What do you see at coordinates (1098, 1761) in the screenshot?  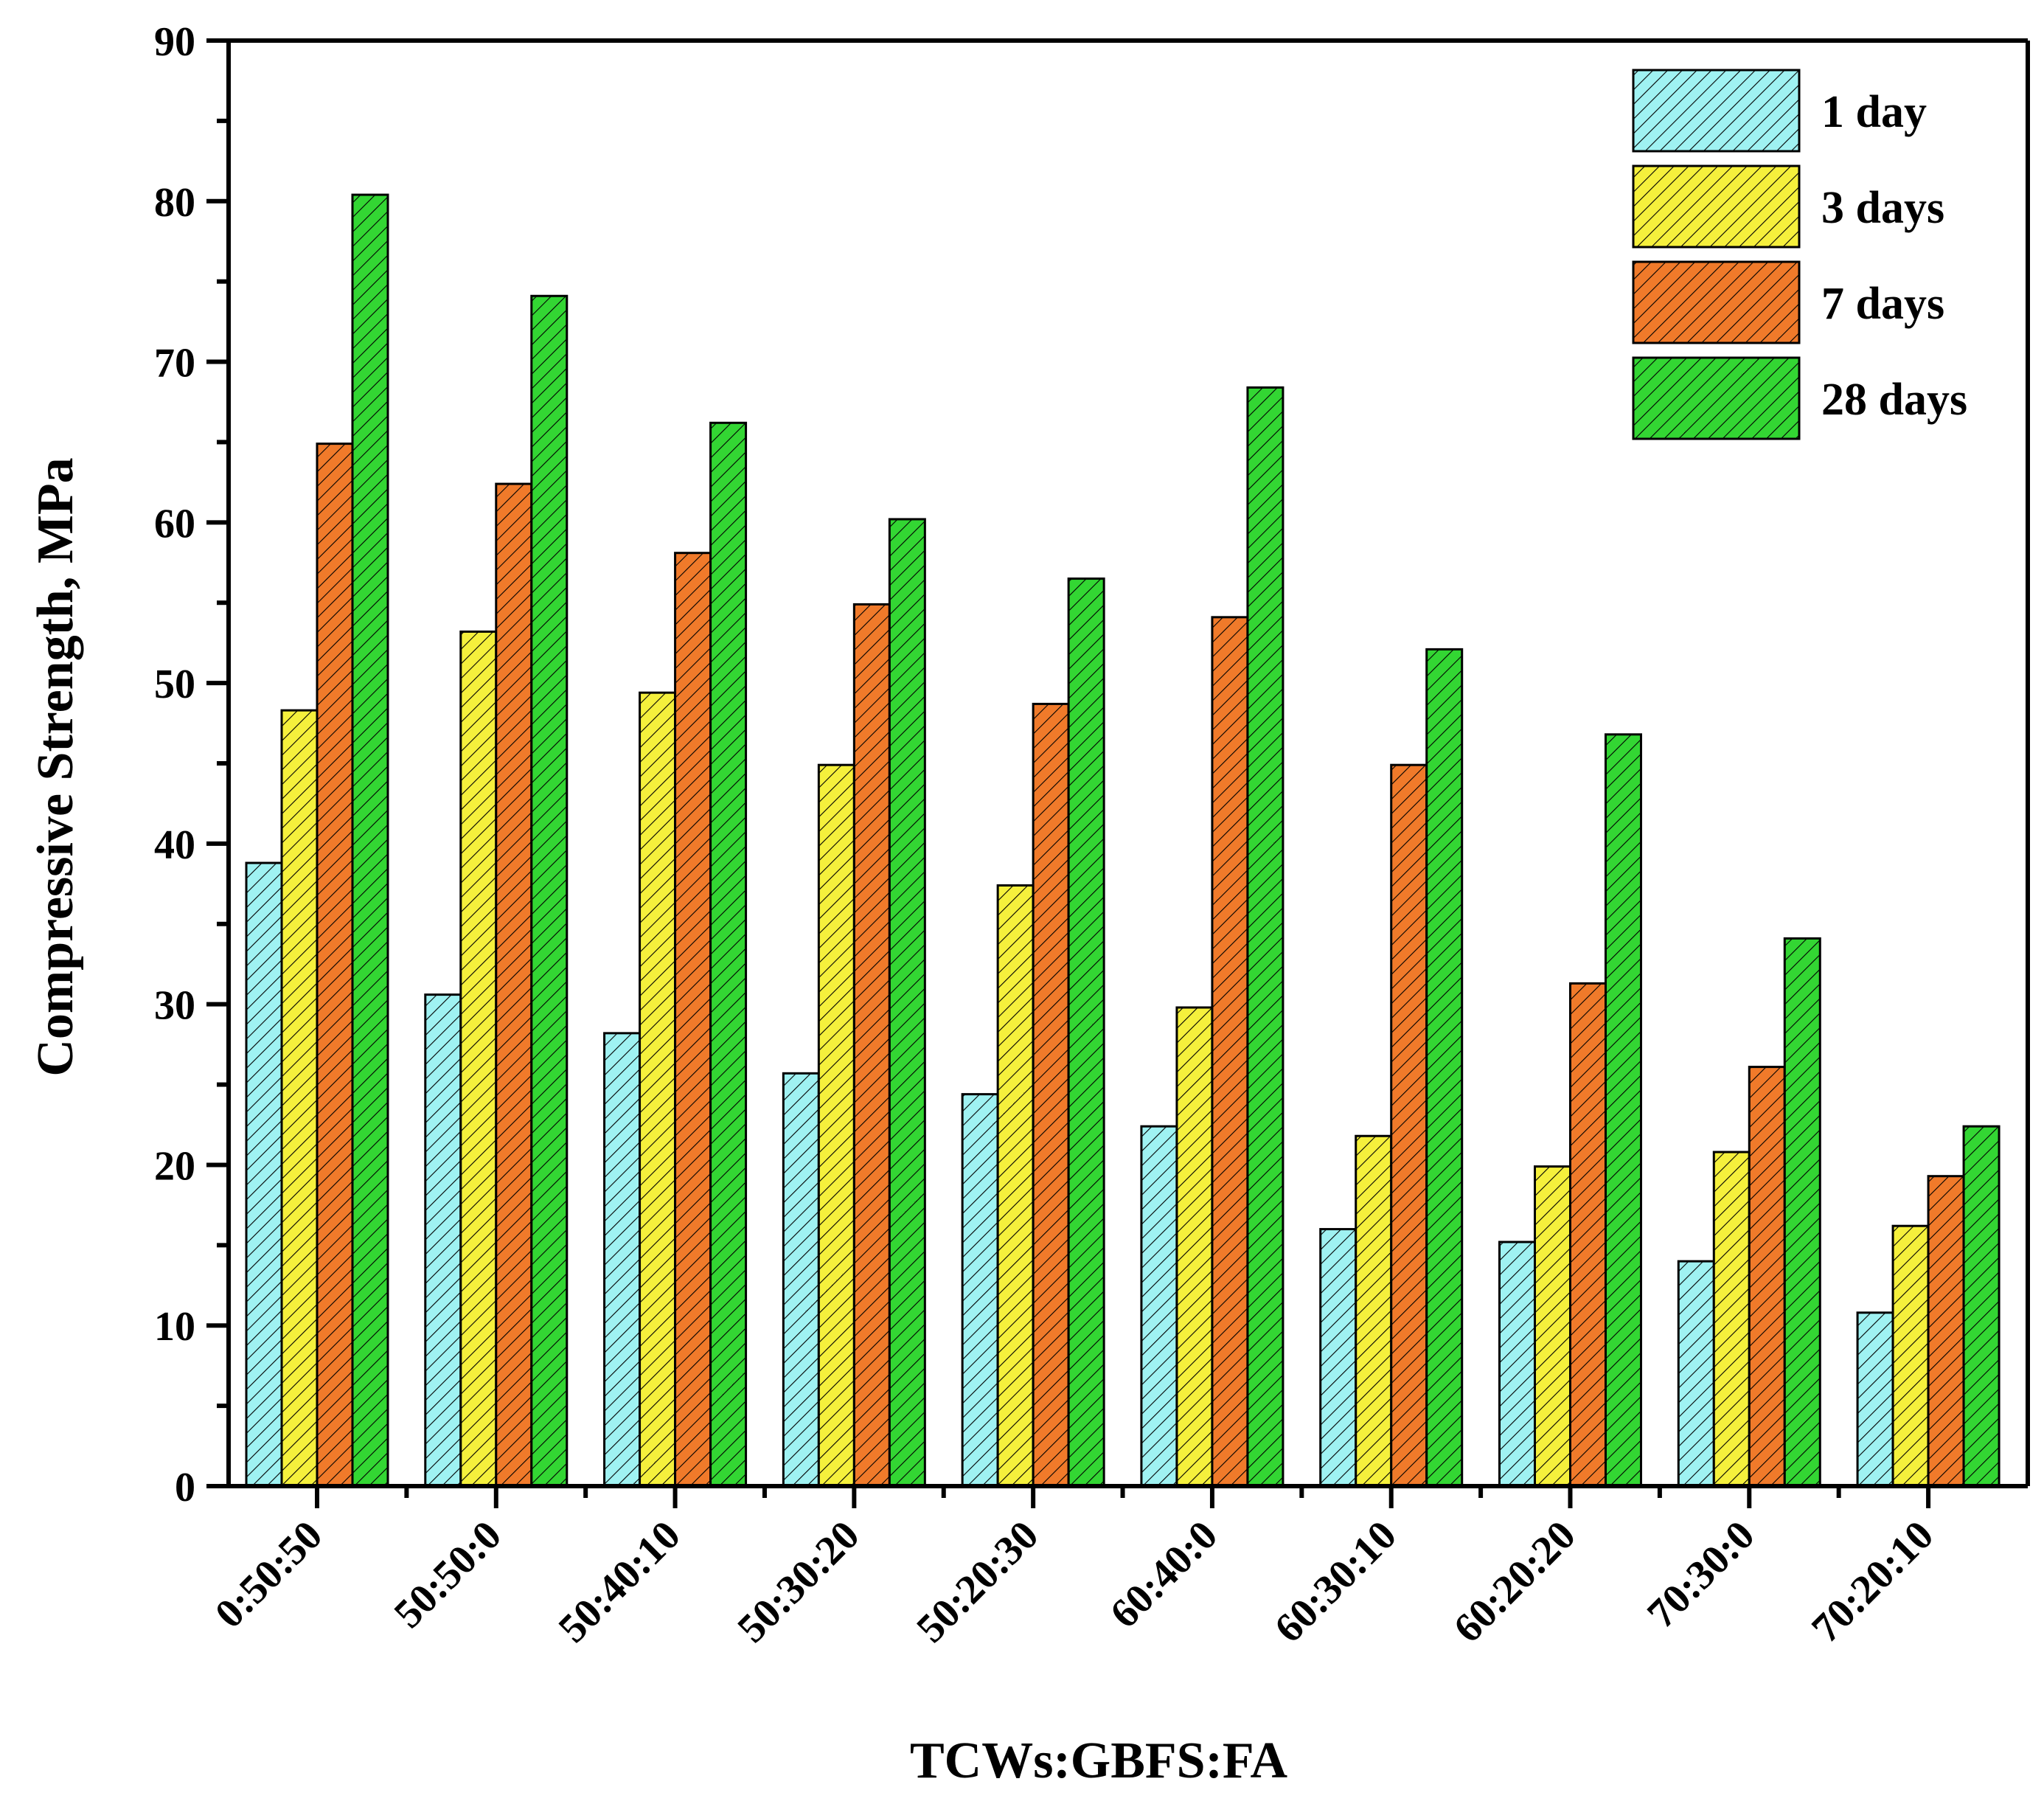 I see `x-axis-title: TCWs:GBFS:FA` at bounding box center [1098, 1761].